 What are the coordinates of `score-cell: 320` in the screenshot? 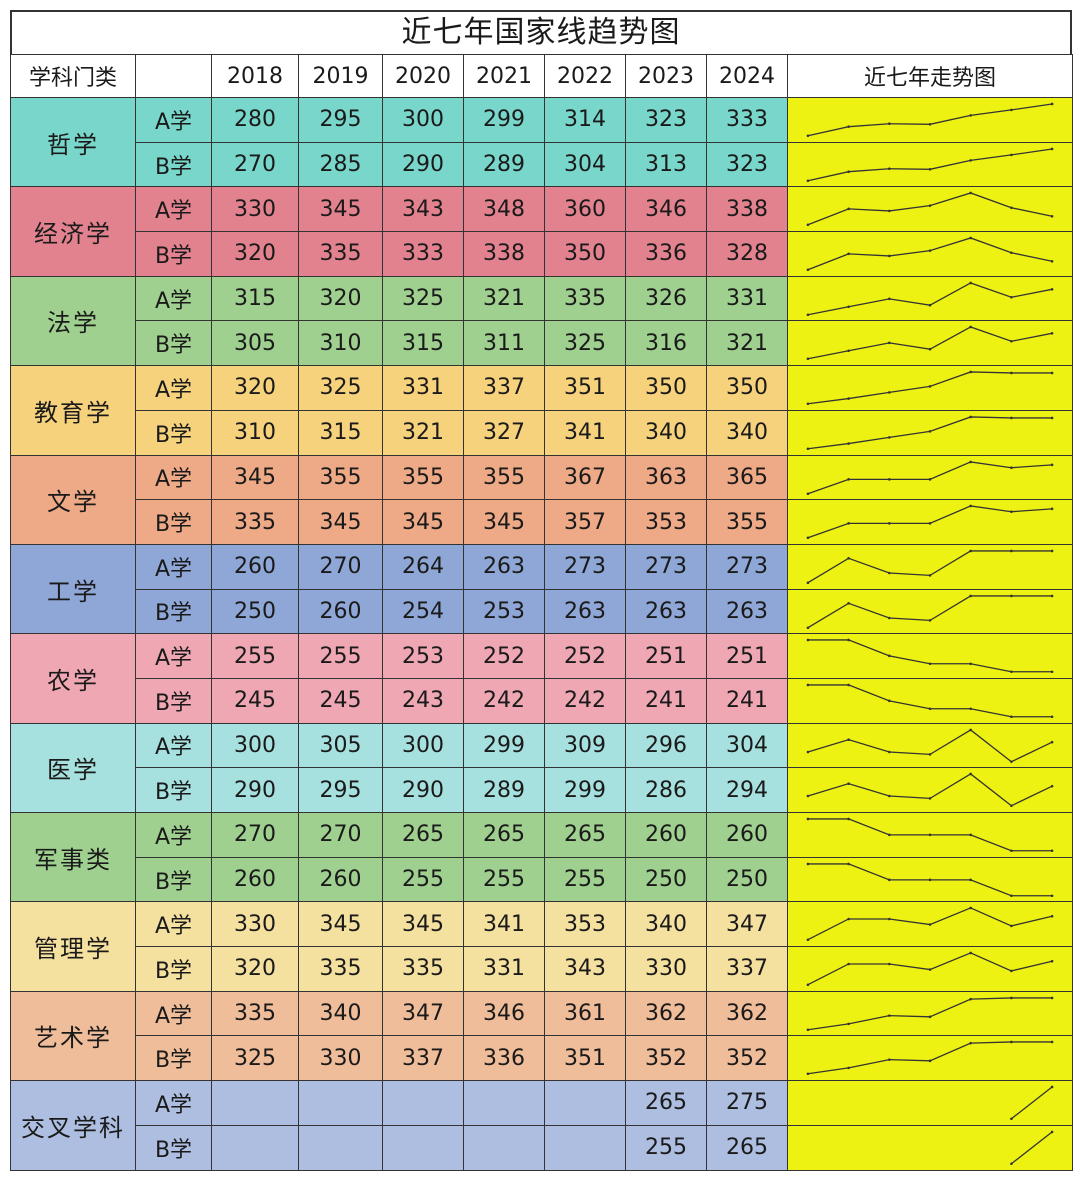 It's located at (255, 388).